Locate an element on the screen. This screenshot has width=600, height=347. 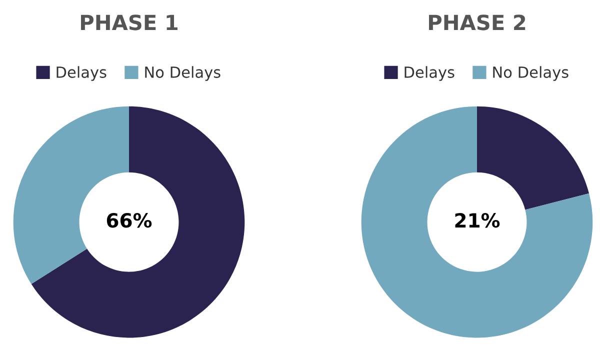
text: 66% is located at coordinates (129, 220).